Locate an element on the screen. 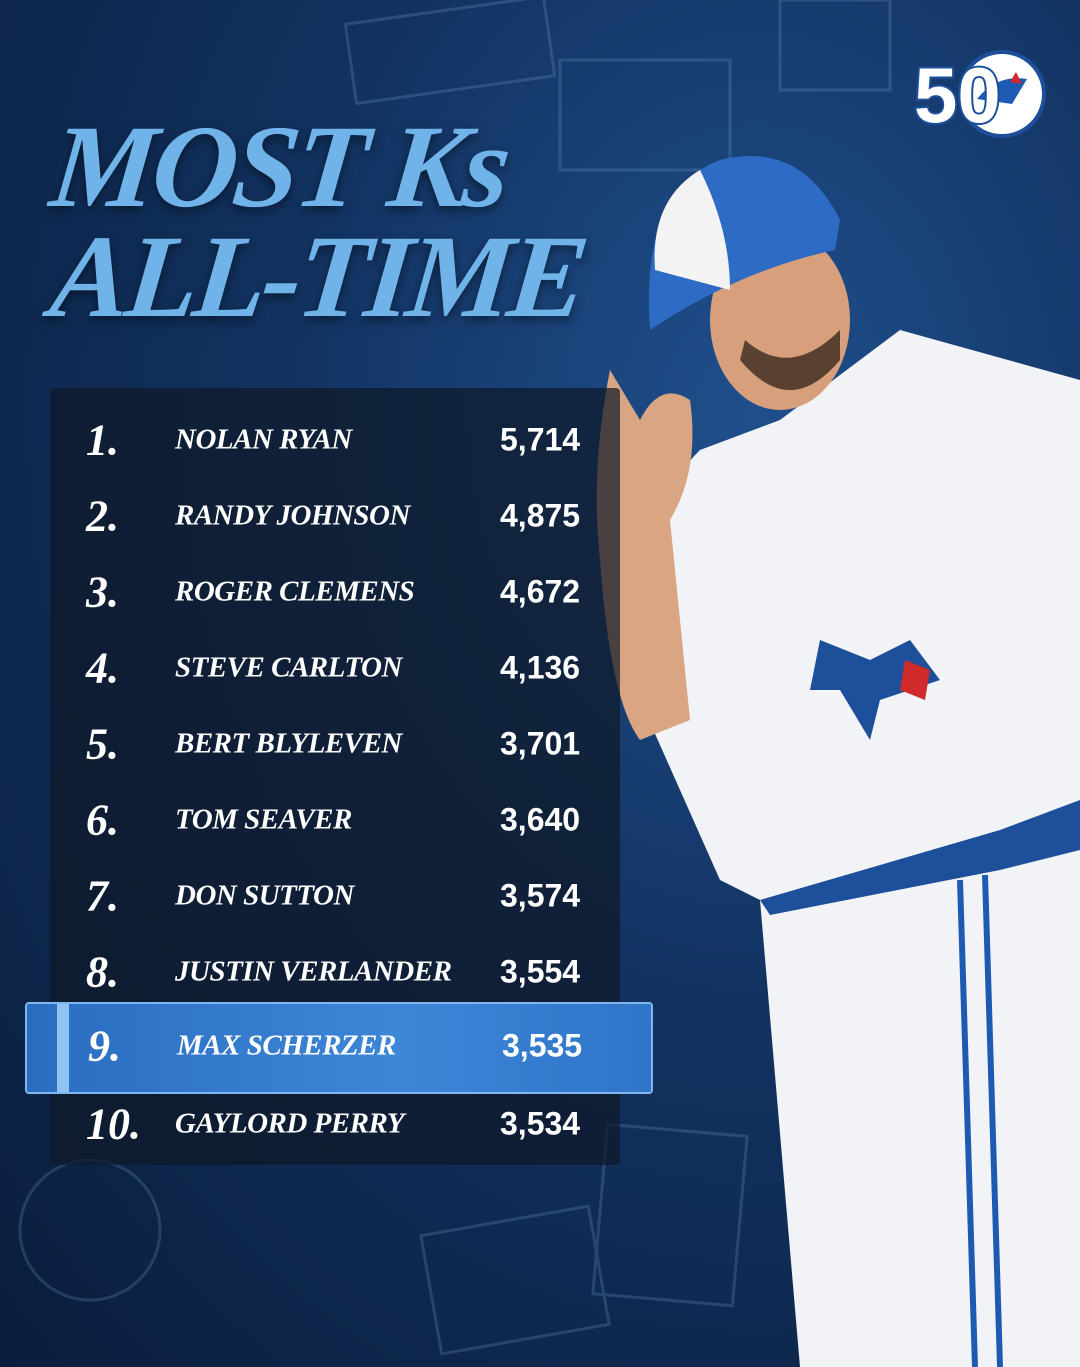  logo: 50 is located at coordinates (979, 95).